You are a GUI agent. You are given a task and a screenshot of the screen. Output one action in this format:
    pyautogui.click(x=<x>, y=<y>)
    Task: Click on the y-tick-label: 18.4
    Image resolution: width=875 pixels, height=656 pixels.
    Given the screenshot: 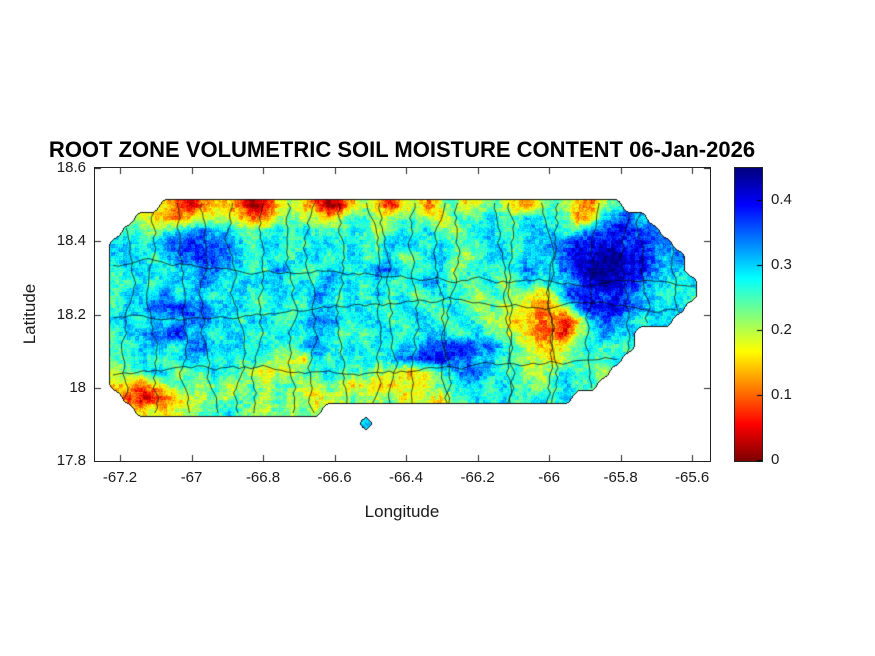 What is the action you would take?
    pyautogui.click(x=71, y=241)
    